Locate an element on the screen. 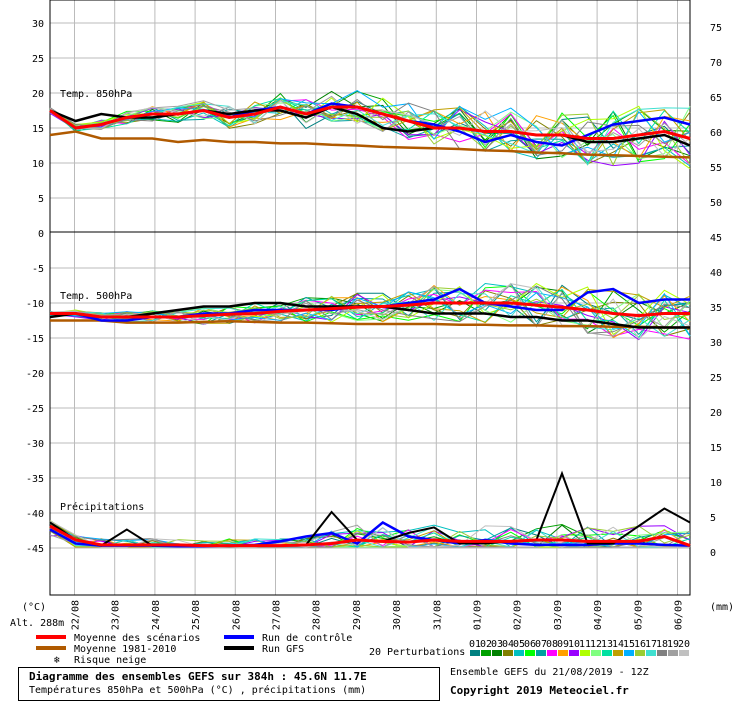 The height and width of the screenshot is (701, 740). left-tick-label: 5 is located at coordinates (41, 199).